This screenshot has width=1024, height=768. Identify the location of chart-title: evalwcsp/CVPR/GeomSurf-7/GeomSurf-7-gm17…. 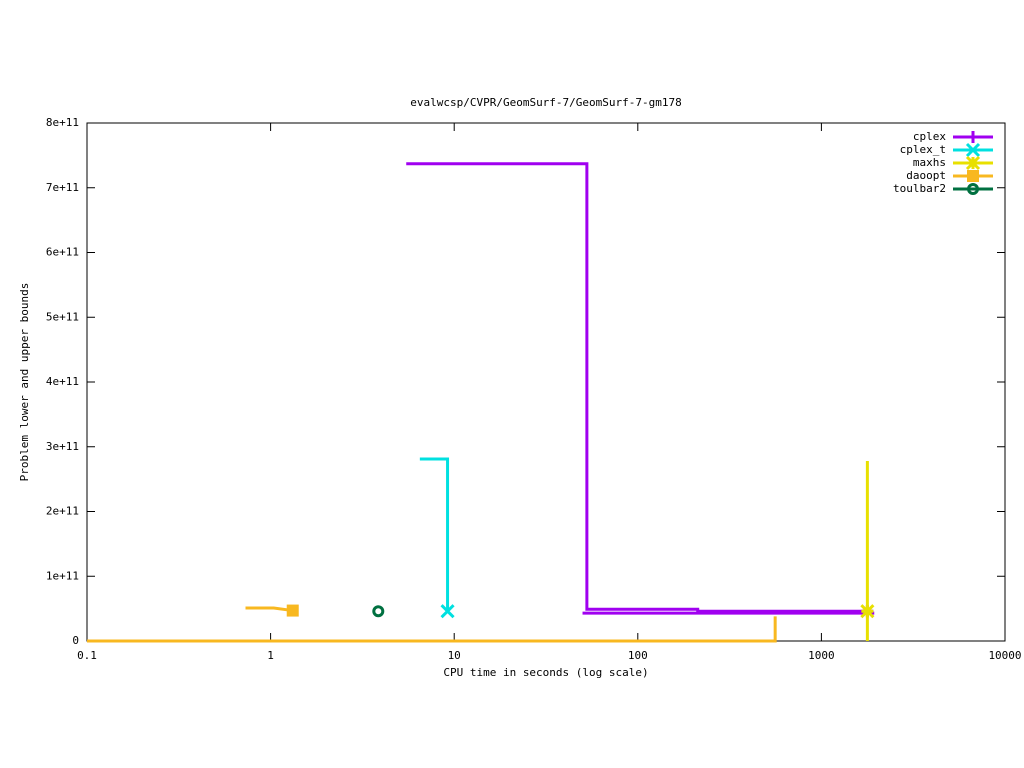
(546, 102).